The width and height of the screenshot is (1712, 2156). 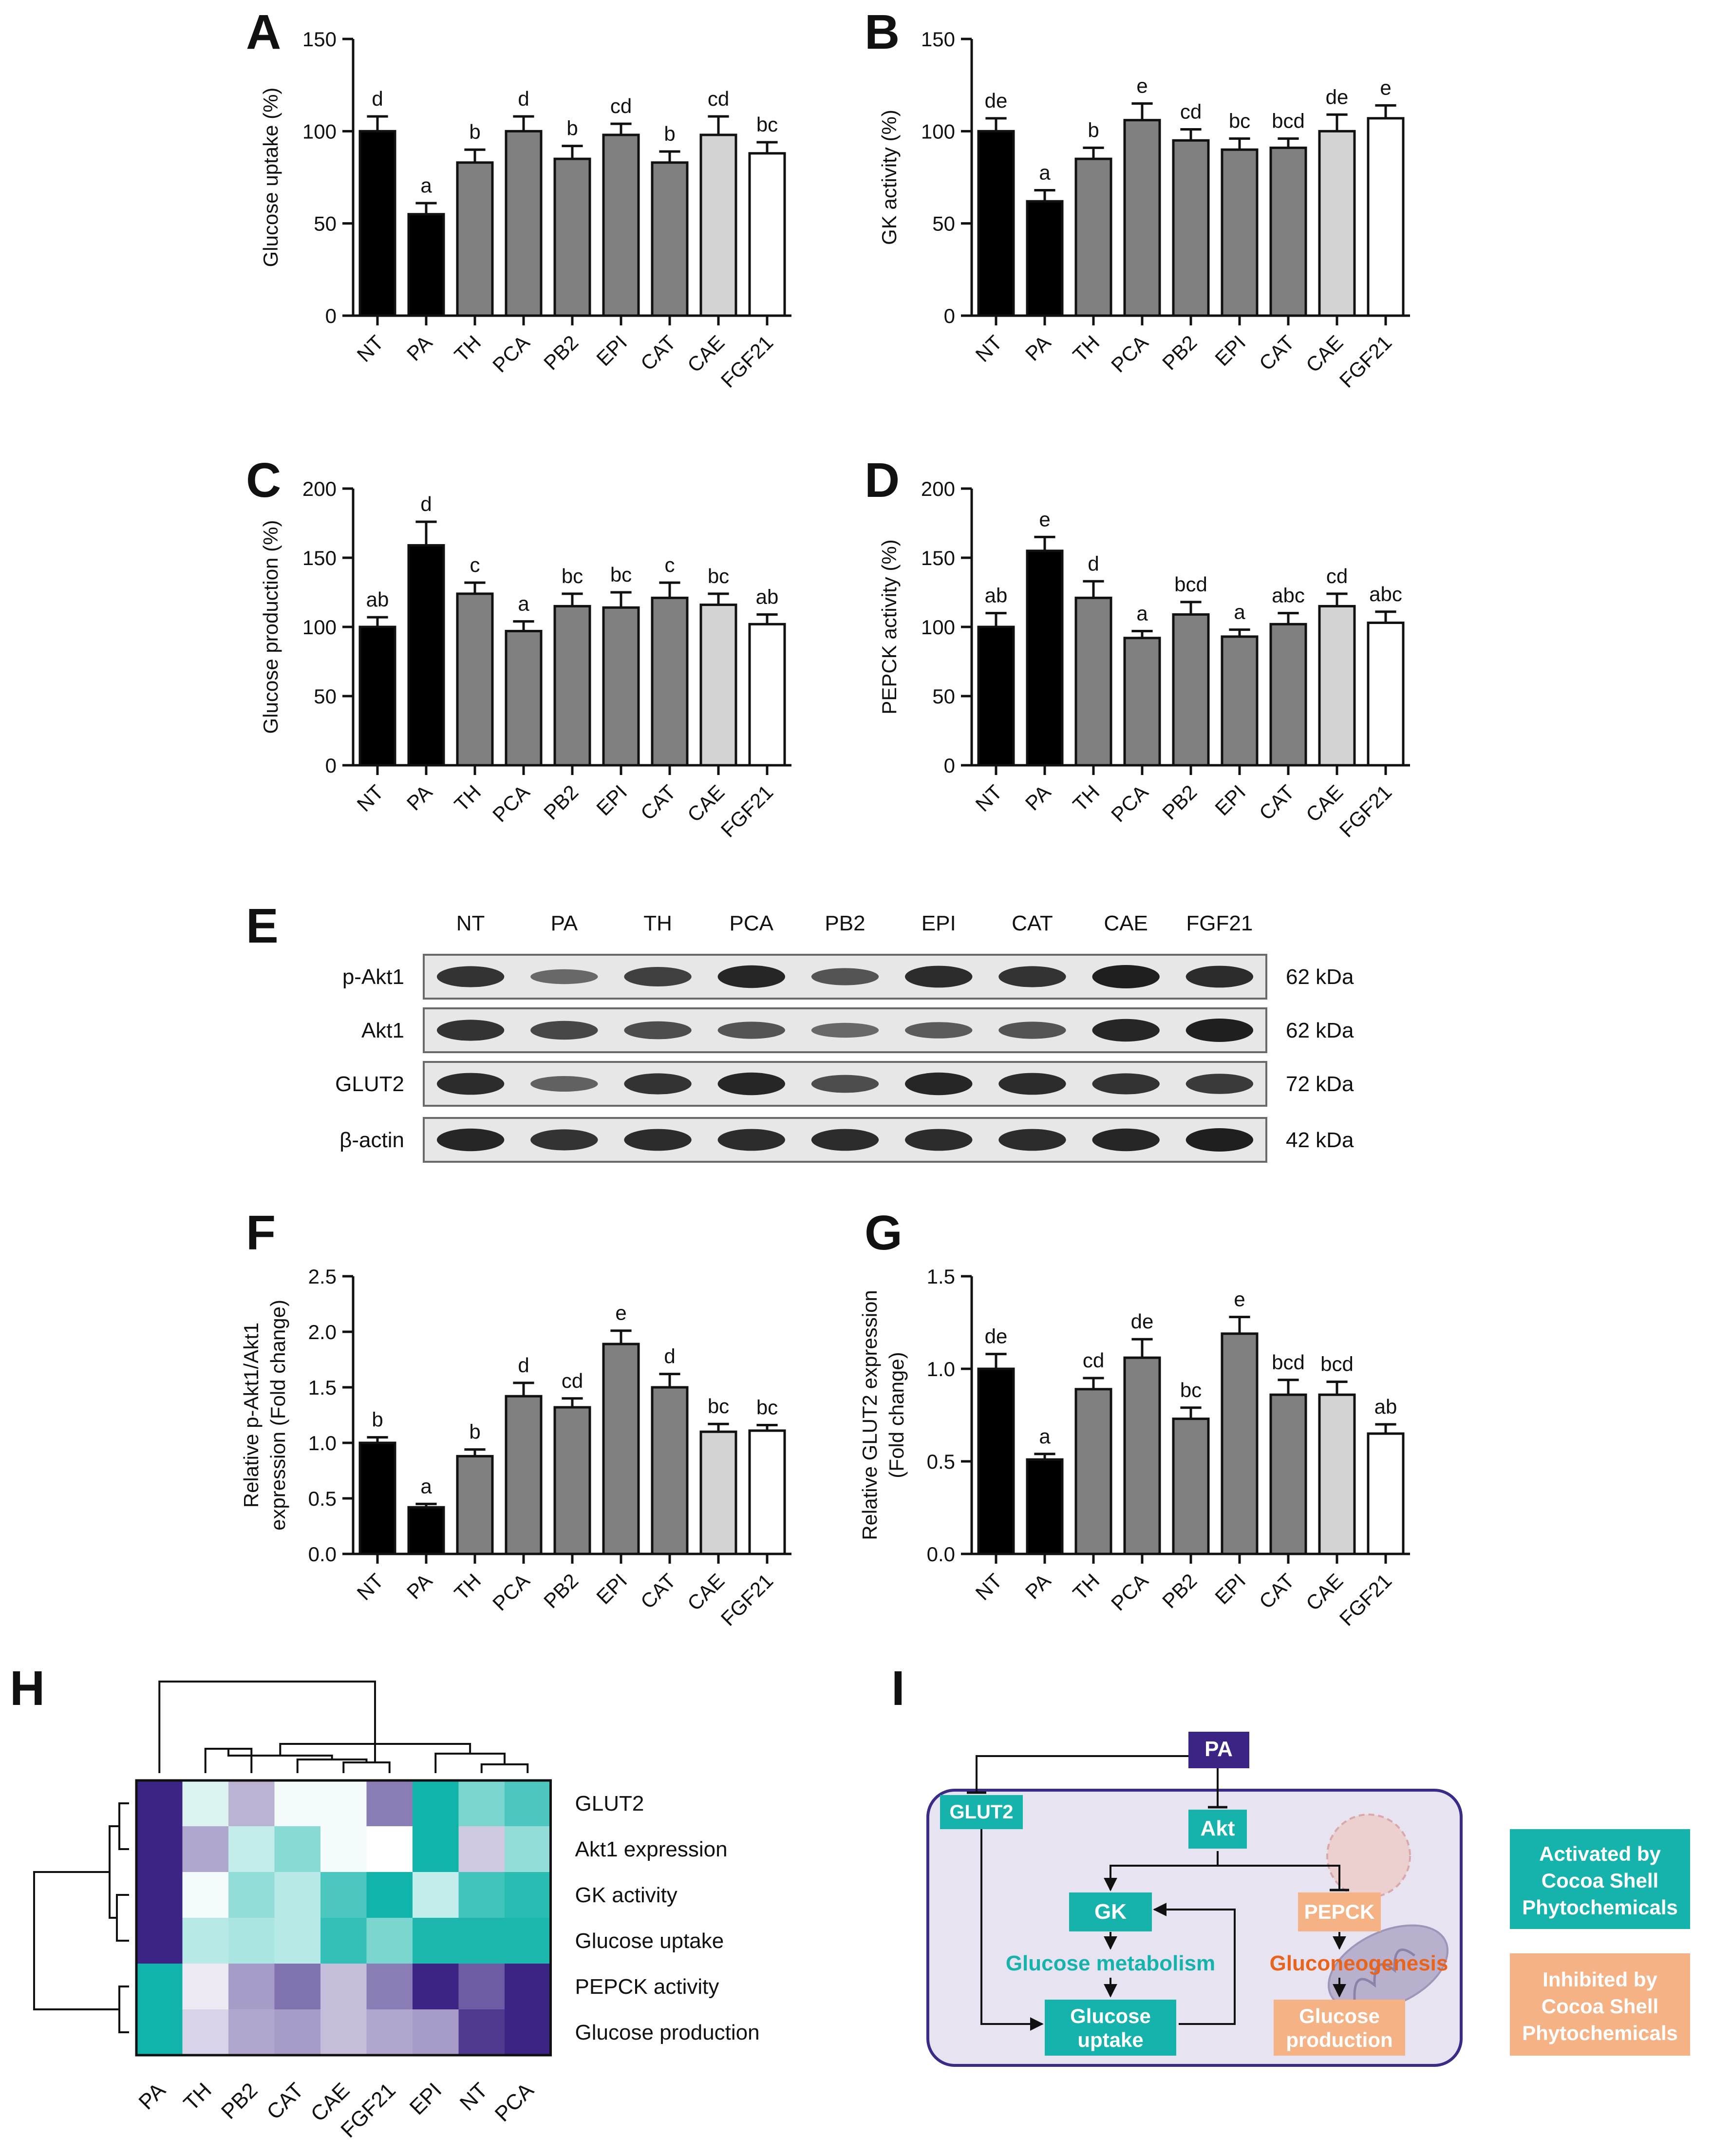 I want to click on bar-th, so click(x=475, y=1505).